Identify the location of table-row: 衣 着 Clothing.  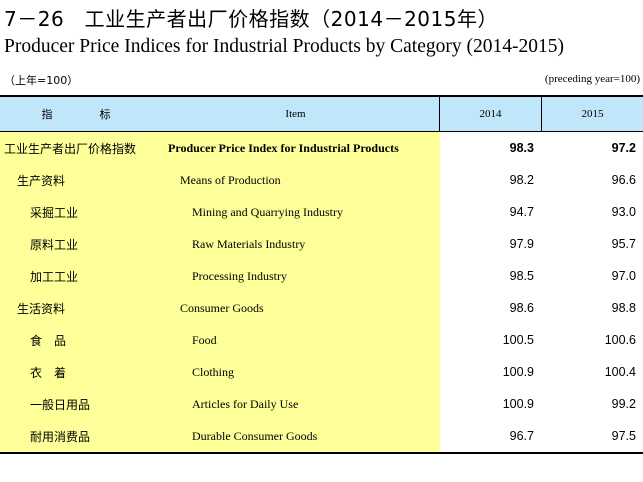
(220, 372).